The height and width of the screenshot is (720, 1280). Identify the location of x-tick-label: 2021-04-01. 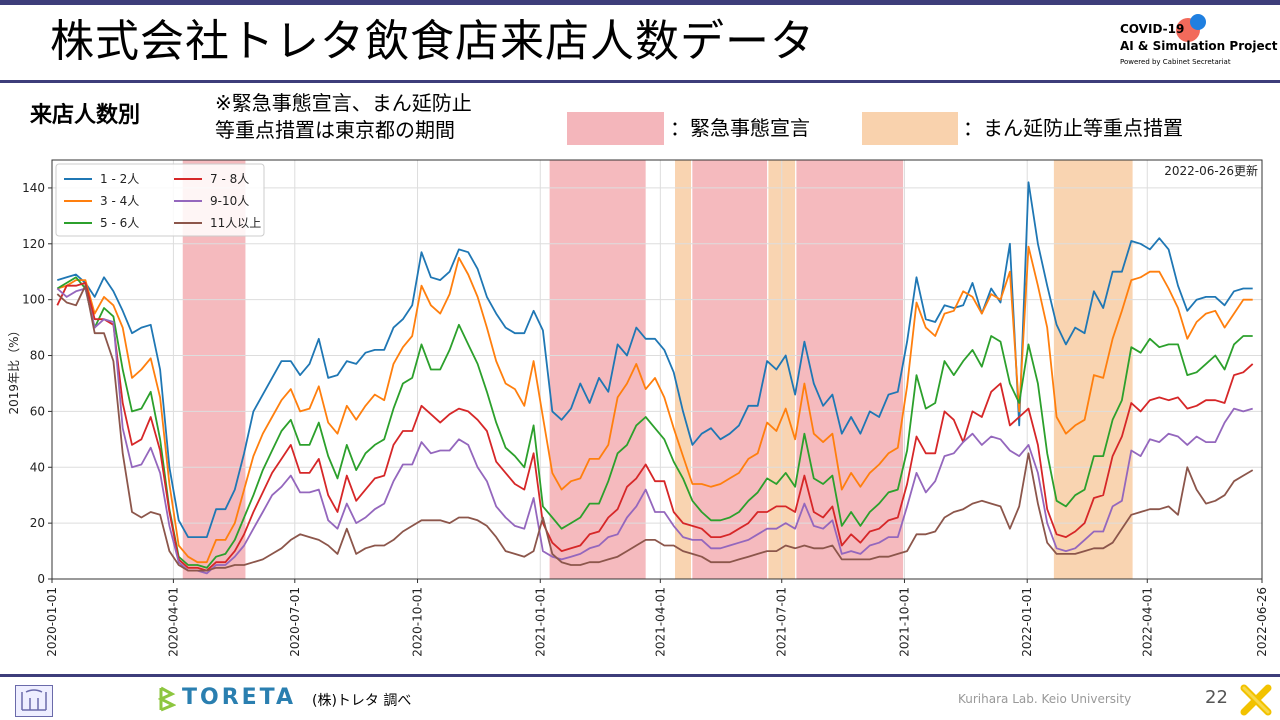
(660, 622).